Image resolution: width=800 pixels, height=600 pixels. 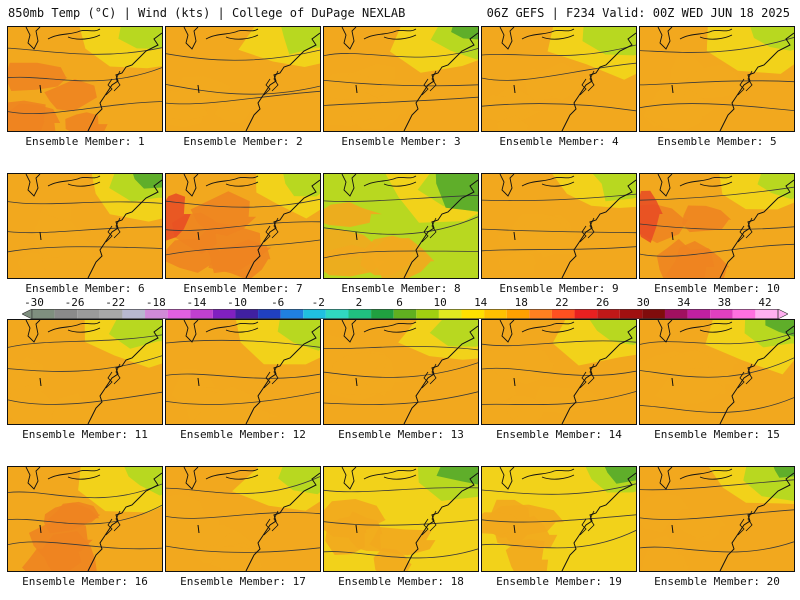 I want to click on ensemble-member-label: Ensemble Member: 17, so click(x=243, y=581).